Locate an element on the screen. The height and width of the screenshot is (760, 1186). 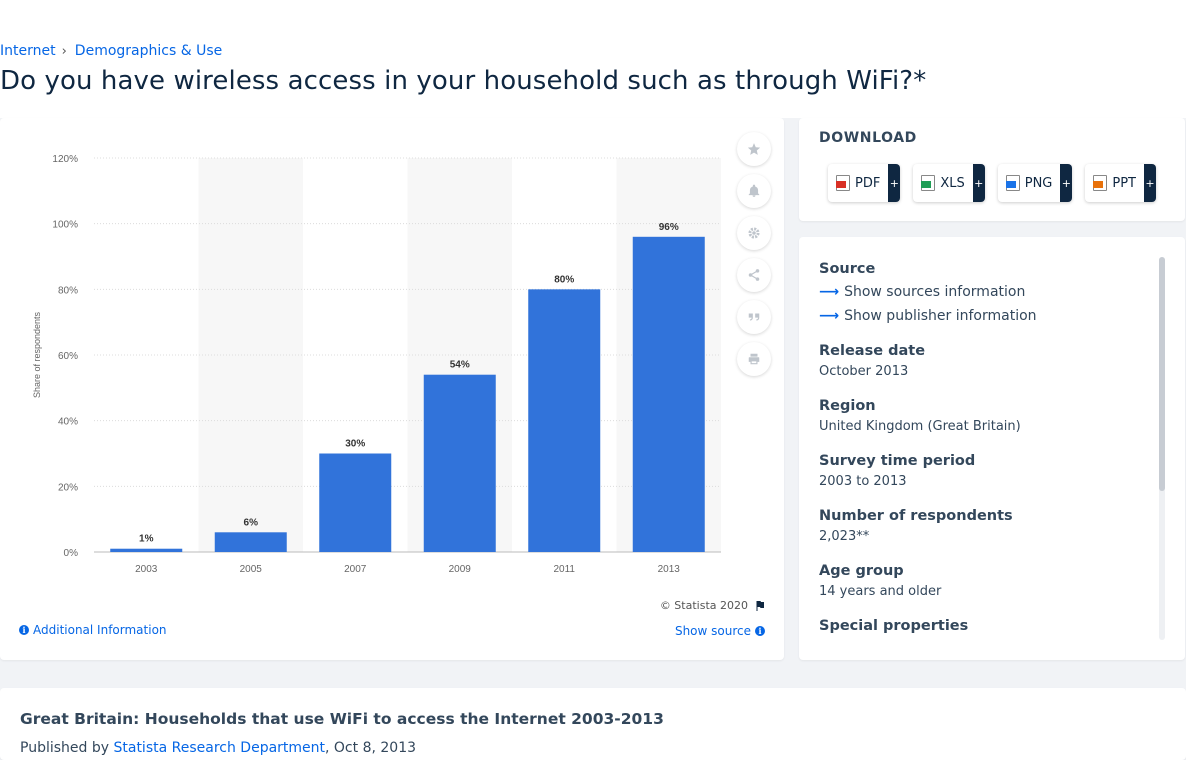
info-scrollbar is located at coordinates (1162, 448).